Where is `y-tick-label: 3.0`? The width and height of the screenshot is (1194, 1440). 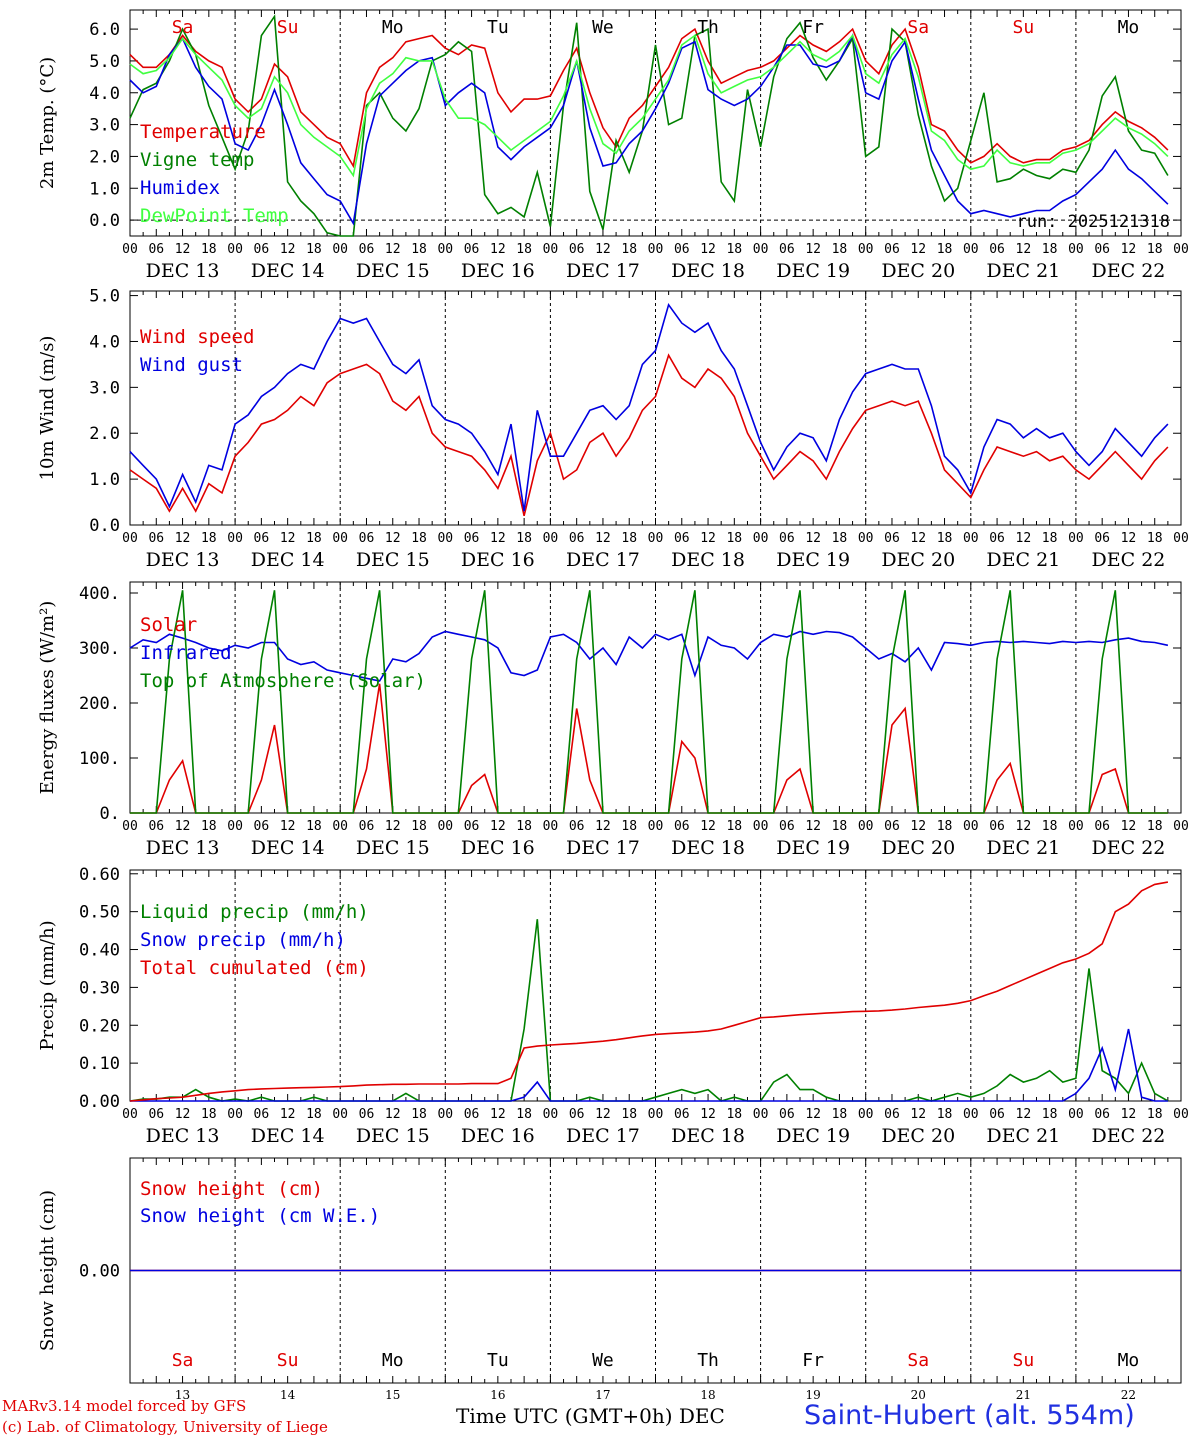 y-tick-label: 3.0 is located at coordinates (104, 126).